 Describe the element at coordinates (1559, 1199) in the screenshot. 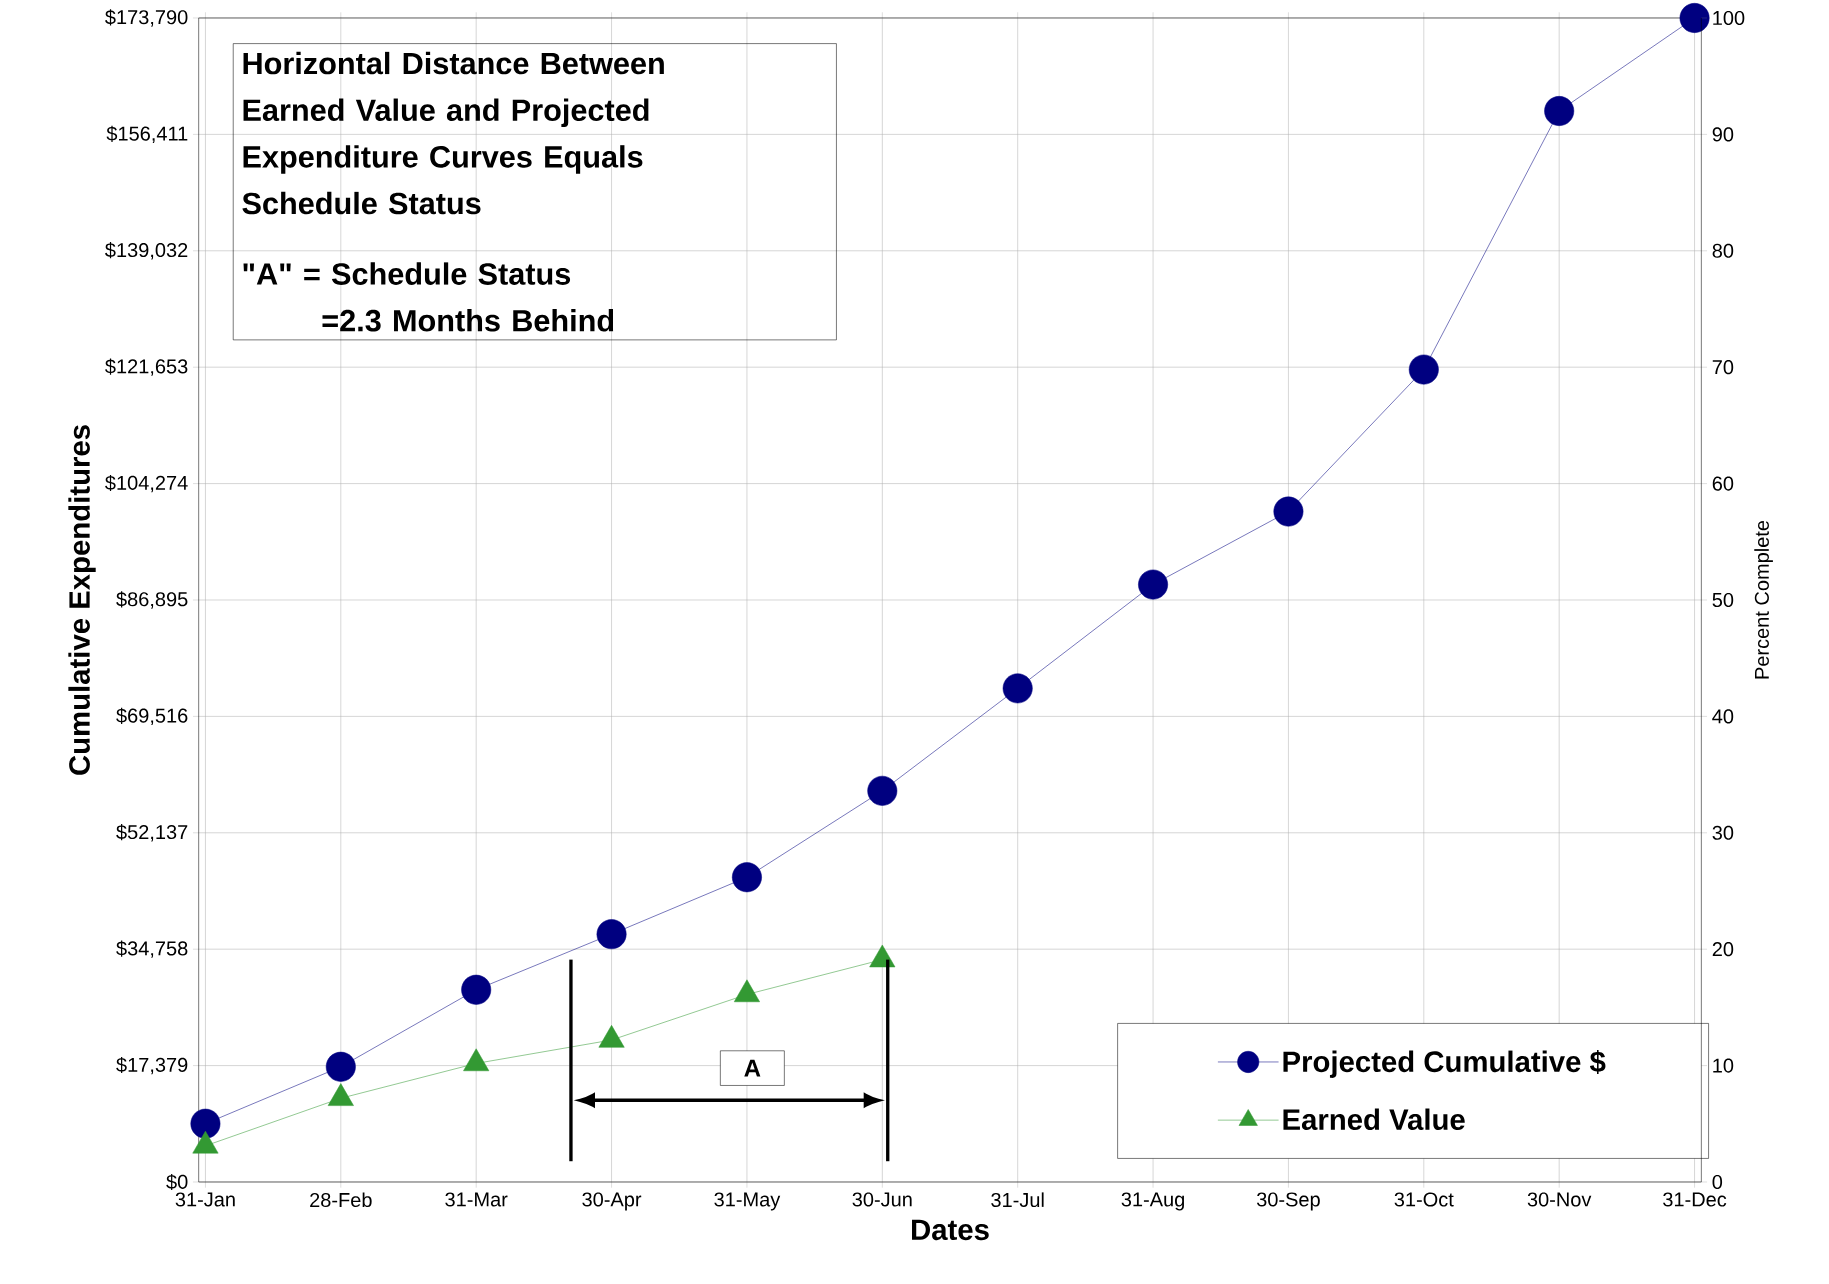

I see `x-tick-label: 30-Nov` at that location.